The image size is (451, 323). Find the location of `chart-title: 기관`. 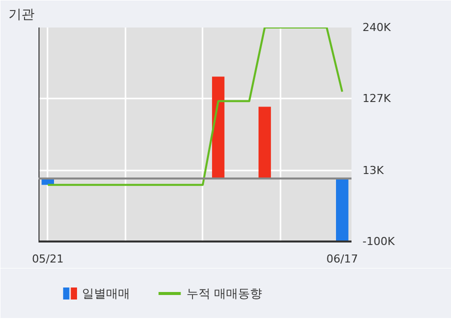

chart-title: 기관 is located at coordinates (21, 15).